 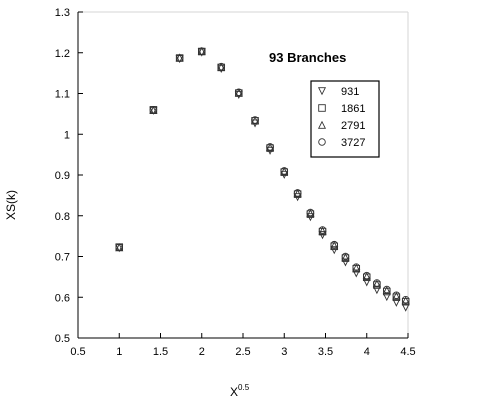 I want to click on x-tick-label: 1, so click(x=119, y=352).